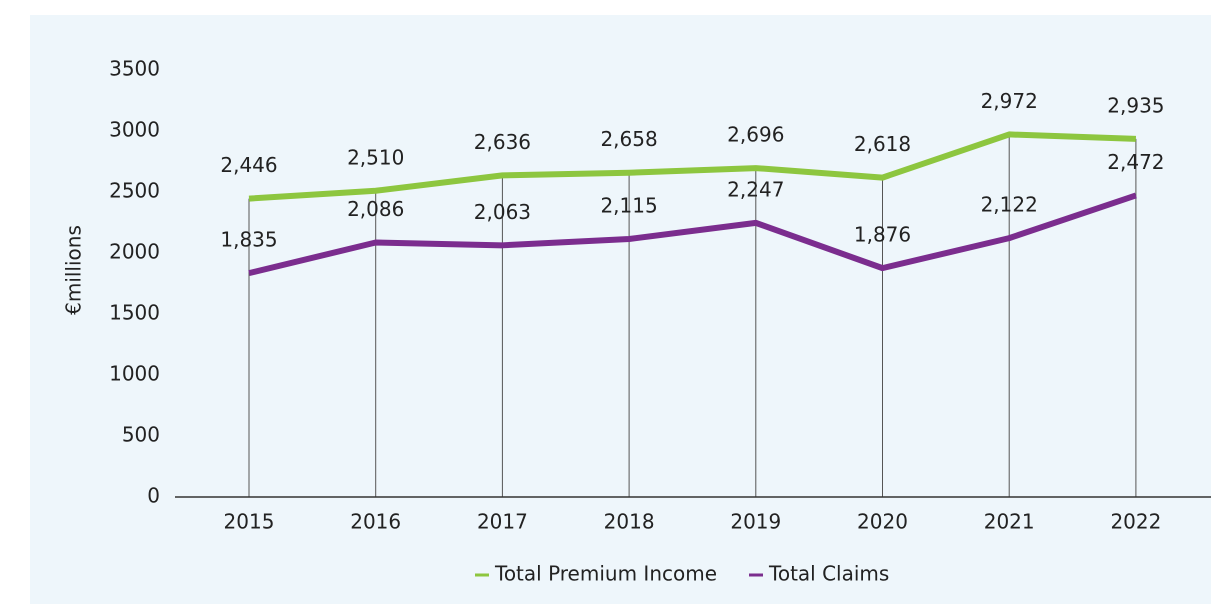  What do you see at coordinates (882, 235) in the screenshot?
I see `data-label: 1,876` at bounding box center [882, 235].